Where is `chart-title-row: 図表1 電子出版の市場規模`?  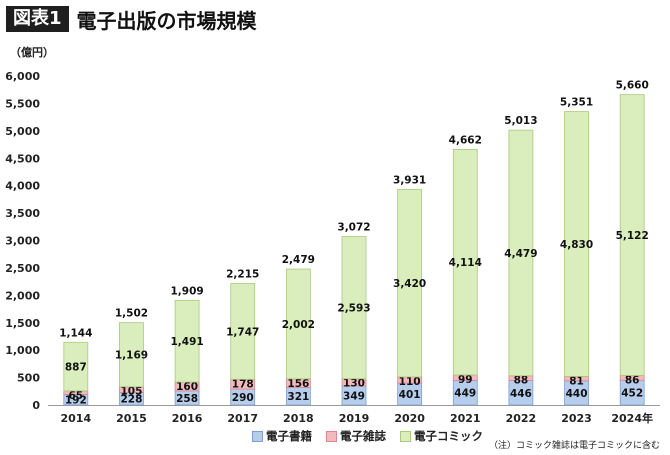
chart-title-row: 図表1 電子出版の市場規模 is located at coordinates (131, 19).